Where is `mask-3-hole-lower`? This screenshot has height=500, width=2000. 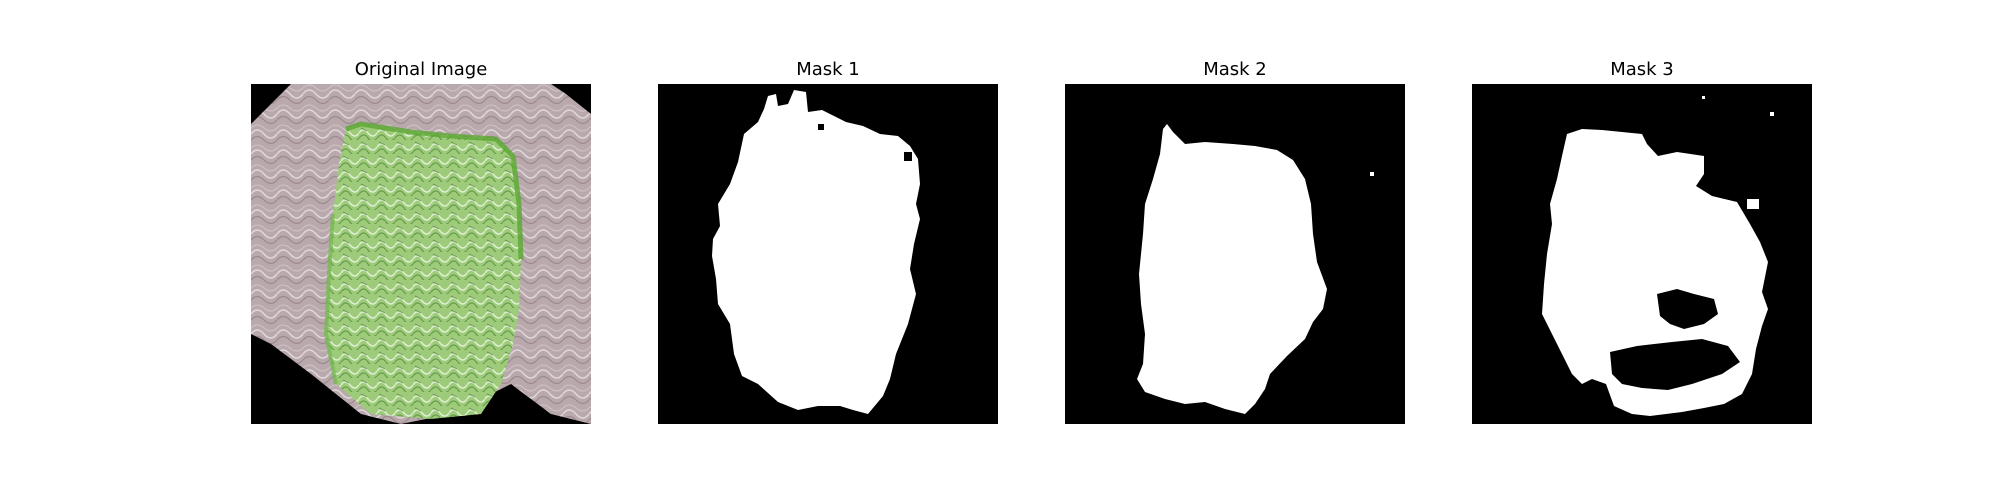
mask-3-hole-lower is located at coordinates (1675, 364).